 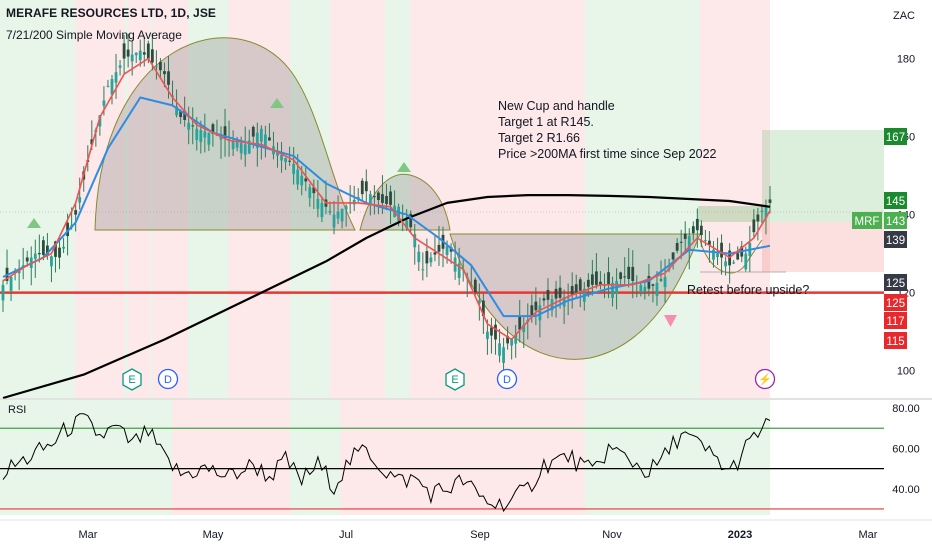 I want to click on target-zone, so click(x=823, y=176).